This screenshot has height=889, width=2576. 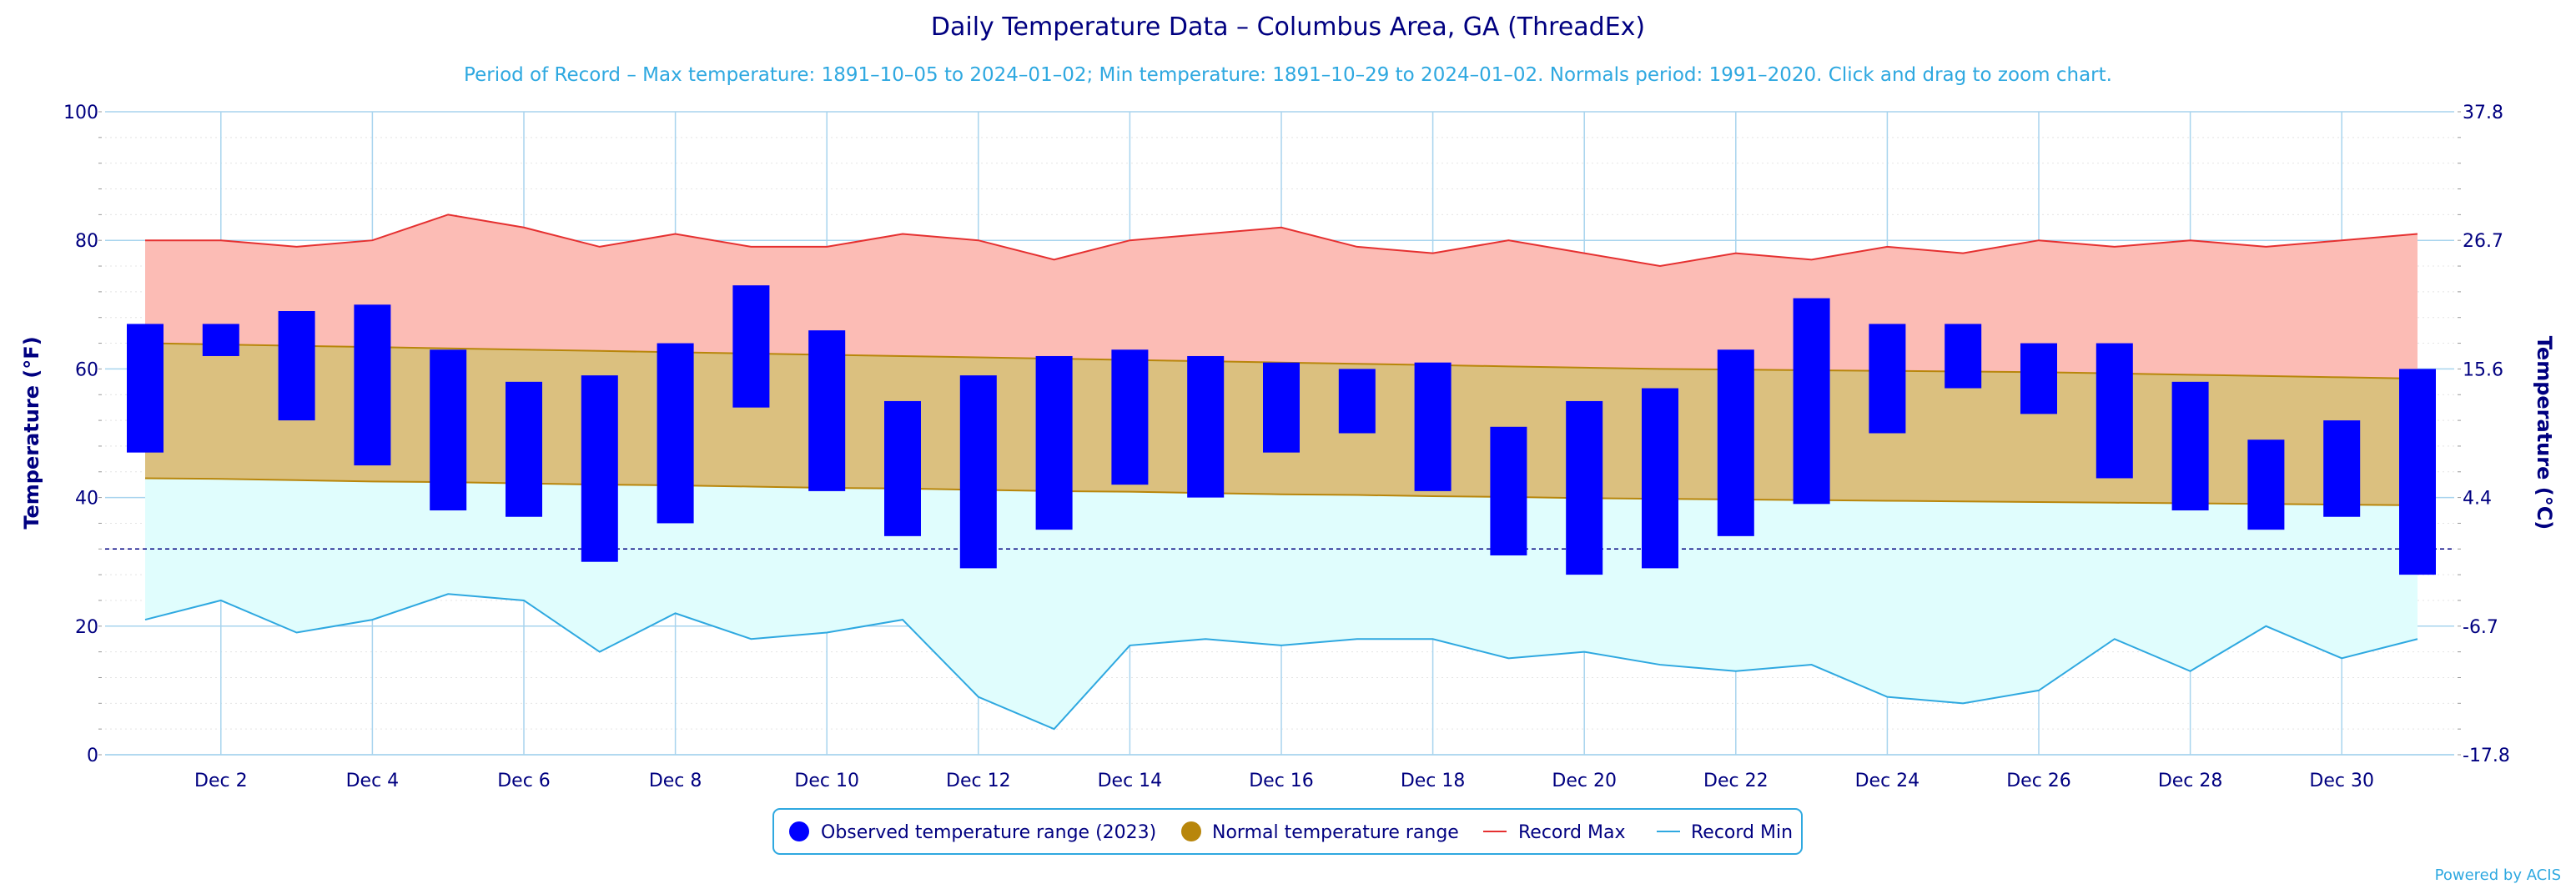 What do you see at coordinates (1572, 832) in the screenshot?
I see `legend-record-max-label: Record Max` at bounding box center [1572, 832].